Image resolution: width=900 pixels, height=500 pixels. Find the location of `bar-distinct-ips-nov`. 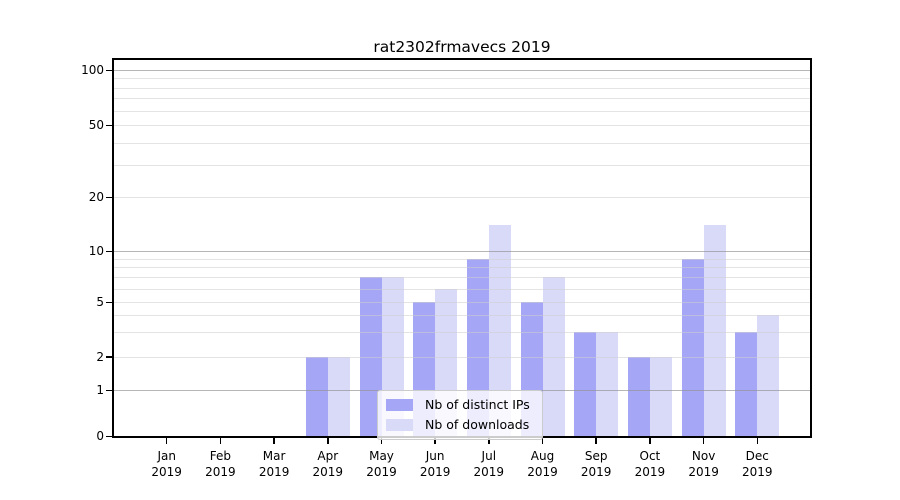

bar-distinct-ips-nov is located at coordinates (692, 347).